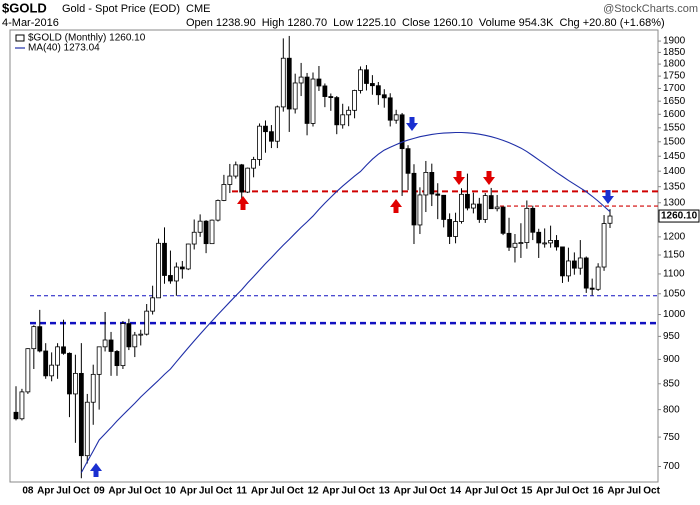  What do you see at coordinates (570, 23) in the screenshot?
I see `quote-label: Chg` at bounding box center [570, 23].